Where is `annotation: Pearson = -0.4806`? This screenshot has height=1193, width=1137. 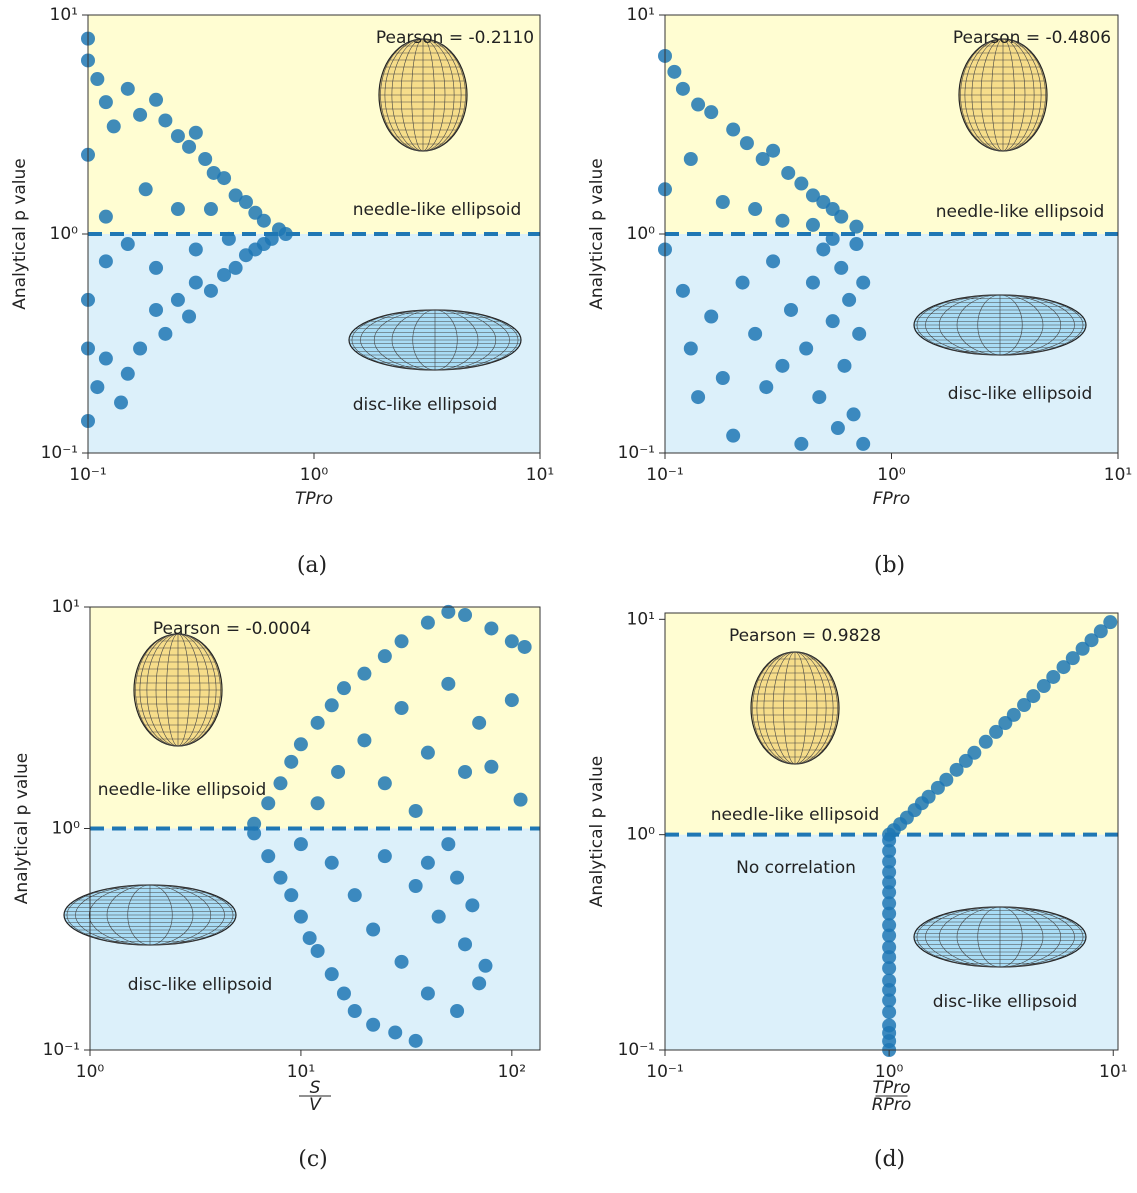 annotation: Pearson = -0.4806 is located at coordinates (1032, 38).